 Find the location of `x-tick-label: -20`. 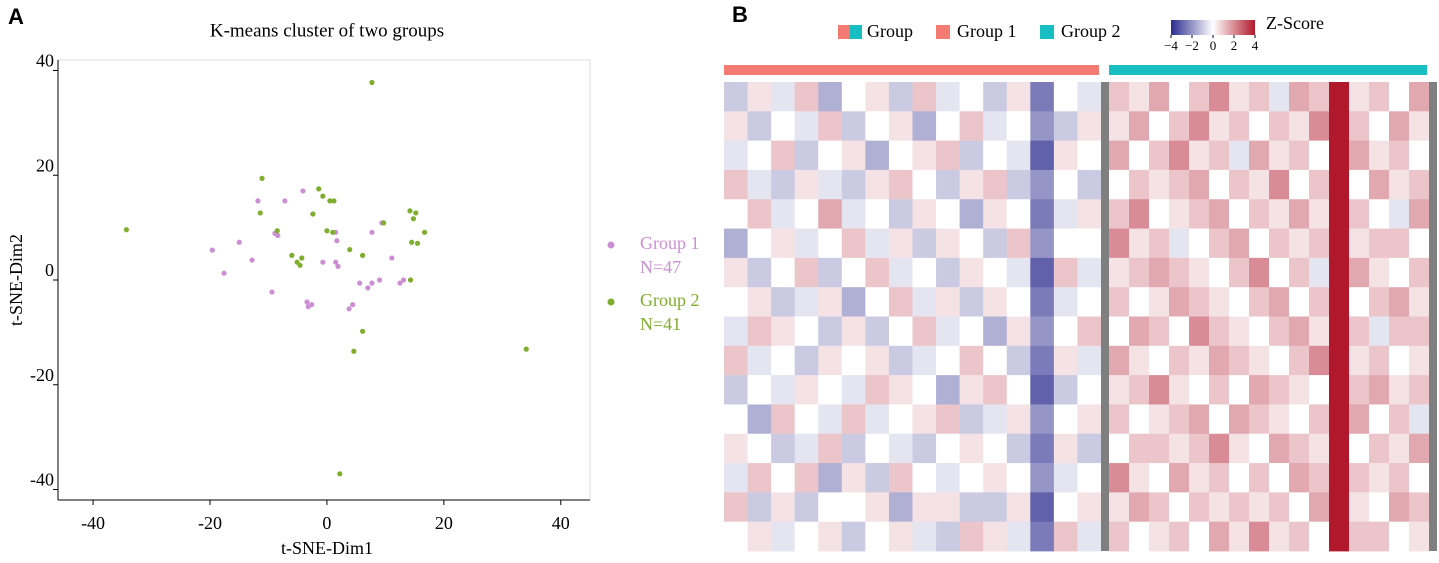

x-tick-label: -20 is located at coordinates (210, 523).